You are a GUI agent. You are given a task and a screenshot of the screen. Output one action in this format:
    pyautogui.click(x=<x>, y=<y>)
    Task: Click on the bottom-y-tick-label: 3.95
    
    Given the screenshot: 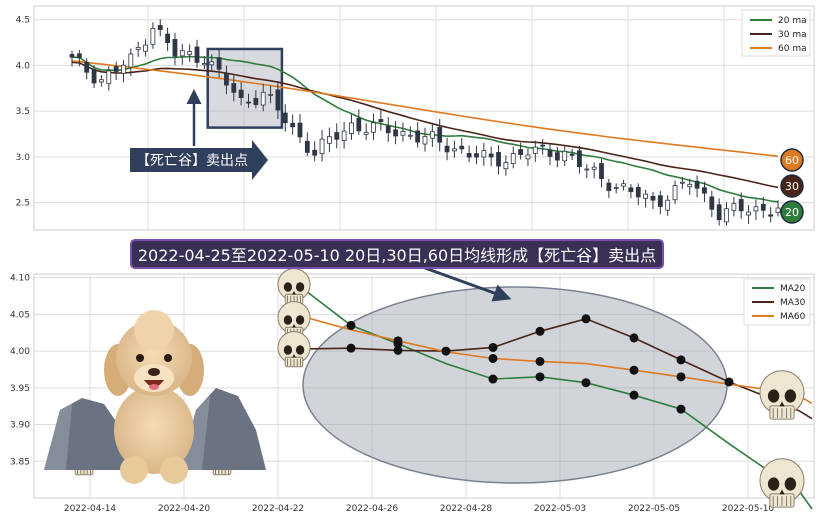 What is the action you would take?
    pyautogui.click(x=20, y=389)
    